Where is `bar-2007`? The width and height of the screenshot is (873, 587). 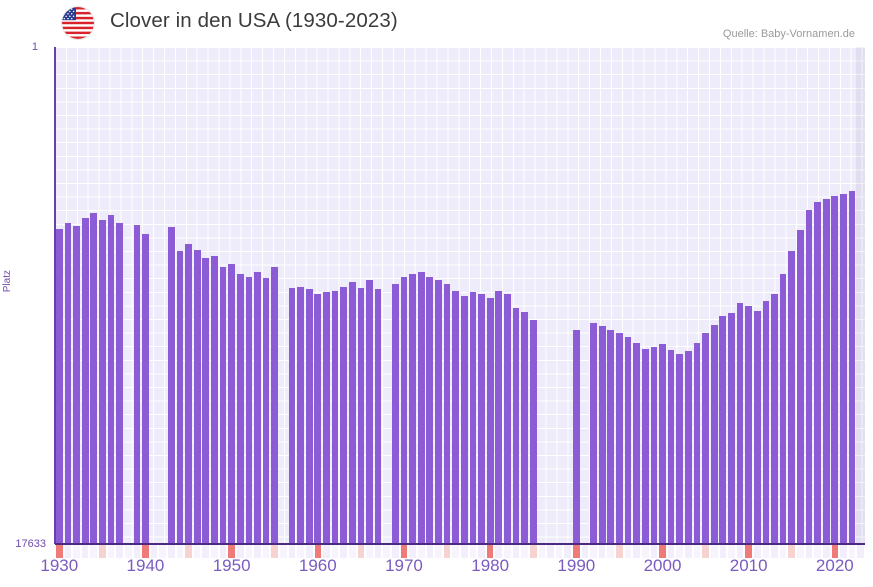
bar-2007 is located at coordinates (723, 430).